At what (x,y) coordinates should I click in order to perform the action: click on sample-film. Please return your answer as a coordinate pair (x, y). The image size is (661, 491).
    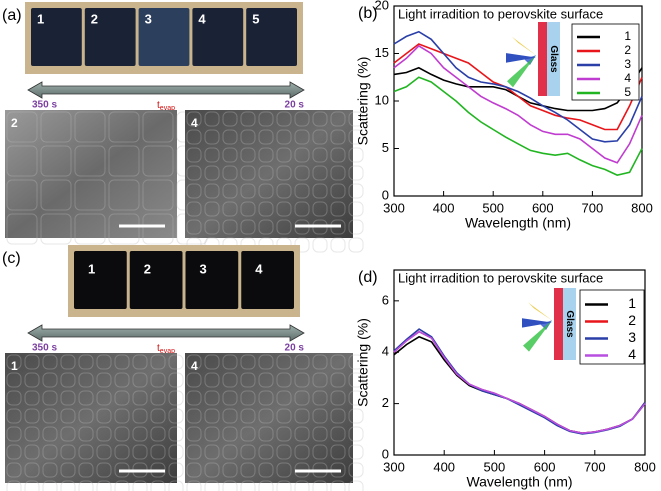
    Looking at the image, I should click on (156, 280).